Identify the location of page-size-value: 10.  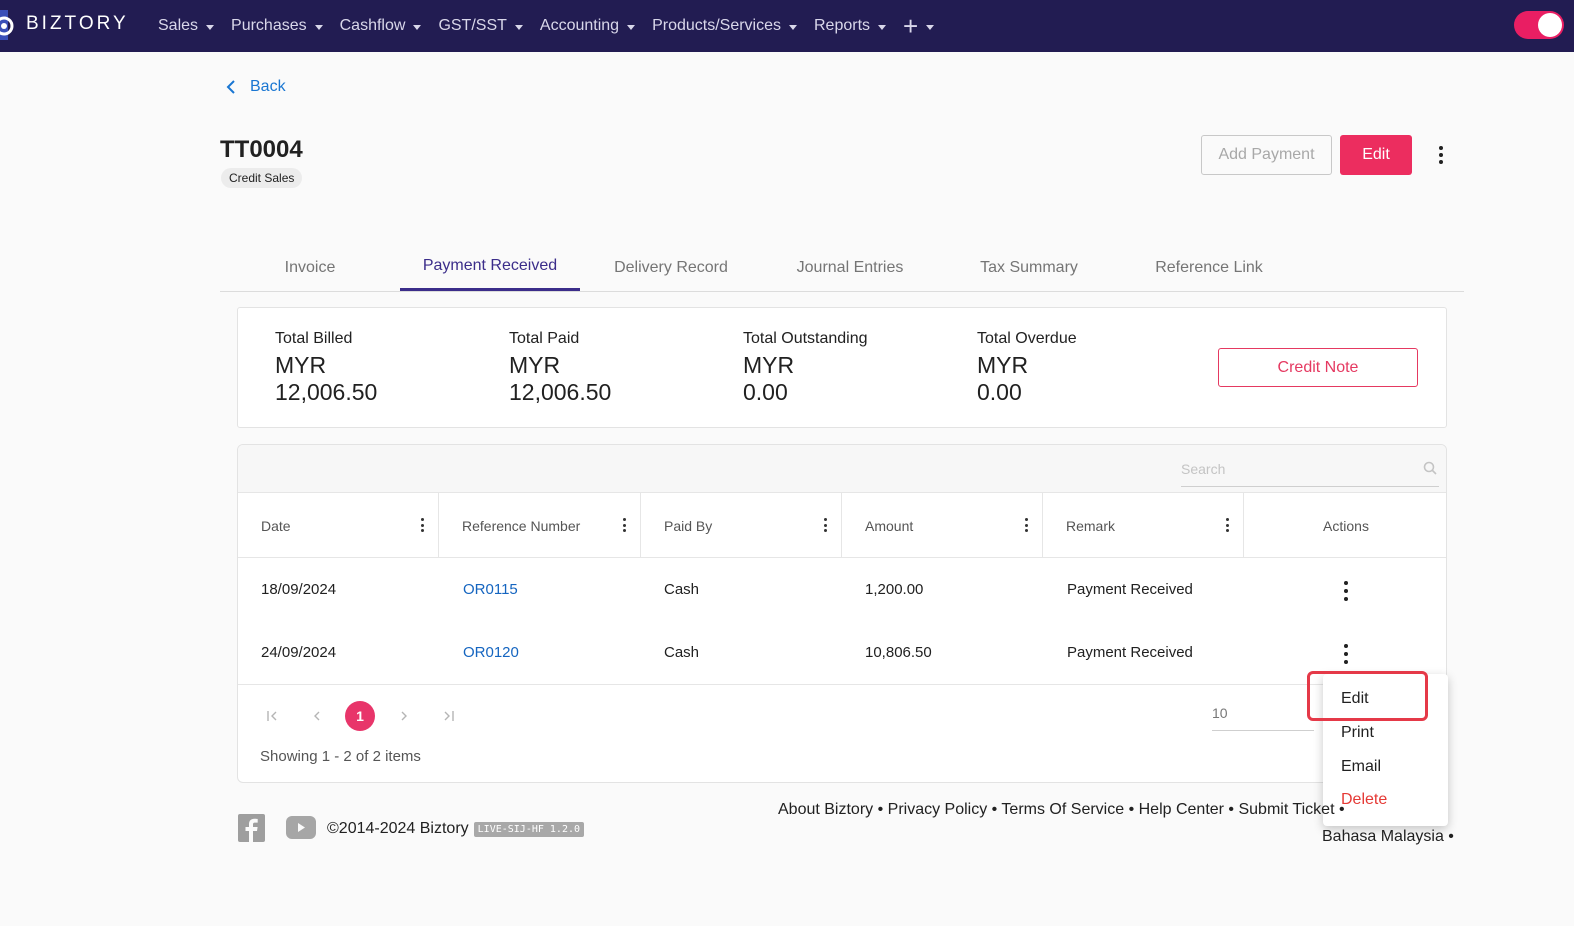
(1220, 713).